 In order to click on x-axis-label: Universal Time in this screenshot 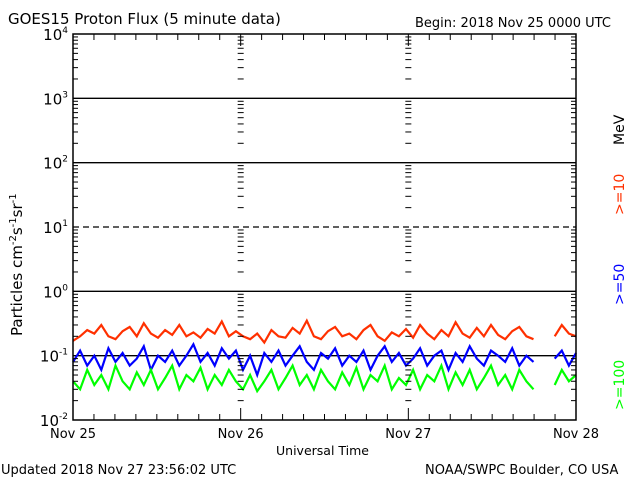, I will do `click(322, 450)`.